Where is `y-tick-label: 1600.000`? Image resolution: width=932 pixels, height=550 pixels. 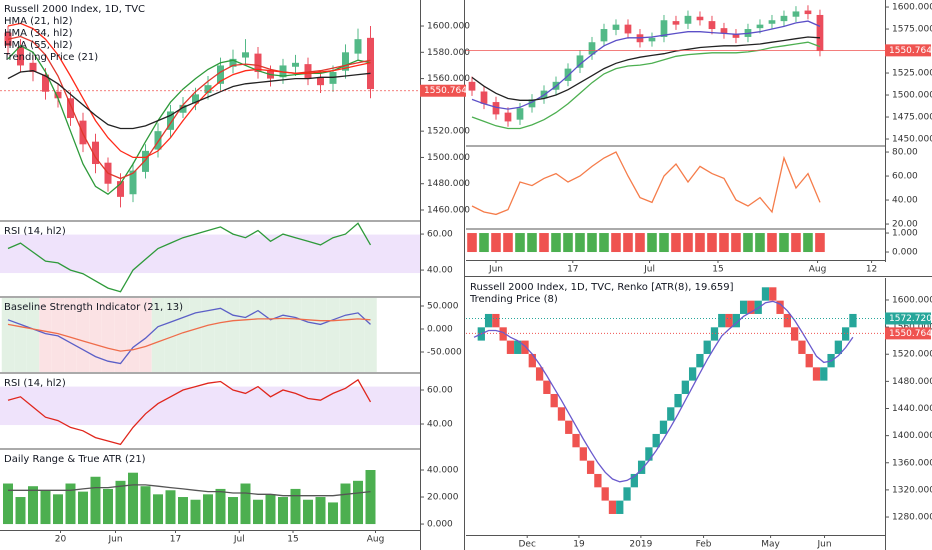
y-tick-label: 1600.000 is located at coordinates (912, 300).